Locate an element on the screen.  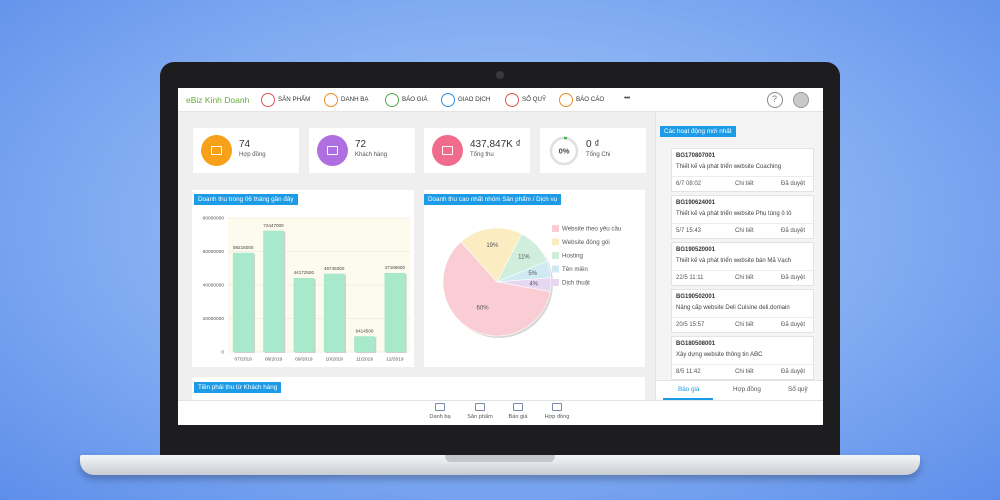
stat-label: Tổng Chi is located at coordinates (598, 155).